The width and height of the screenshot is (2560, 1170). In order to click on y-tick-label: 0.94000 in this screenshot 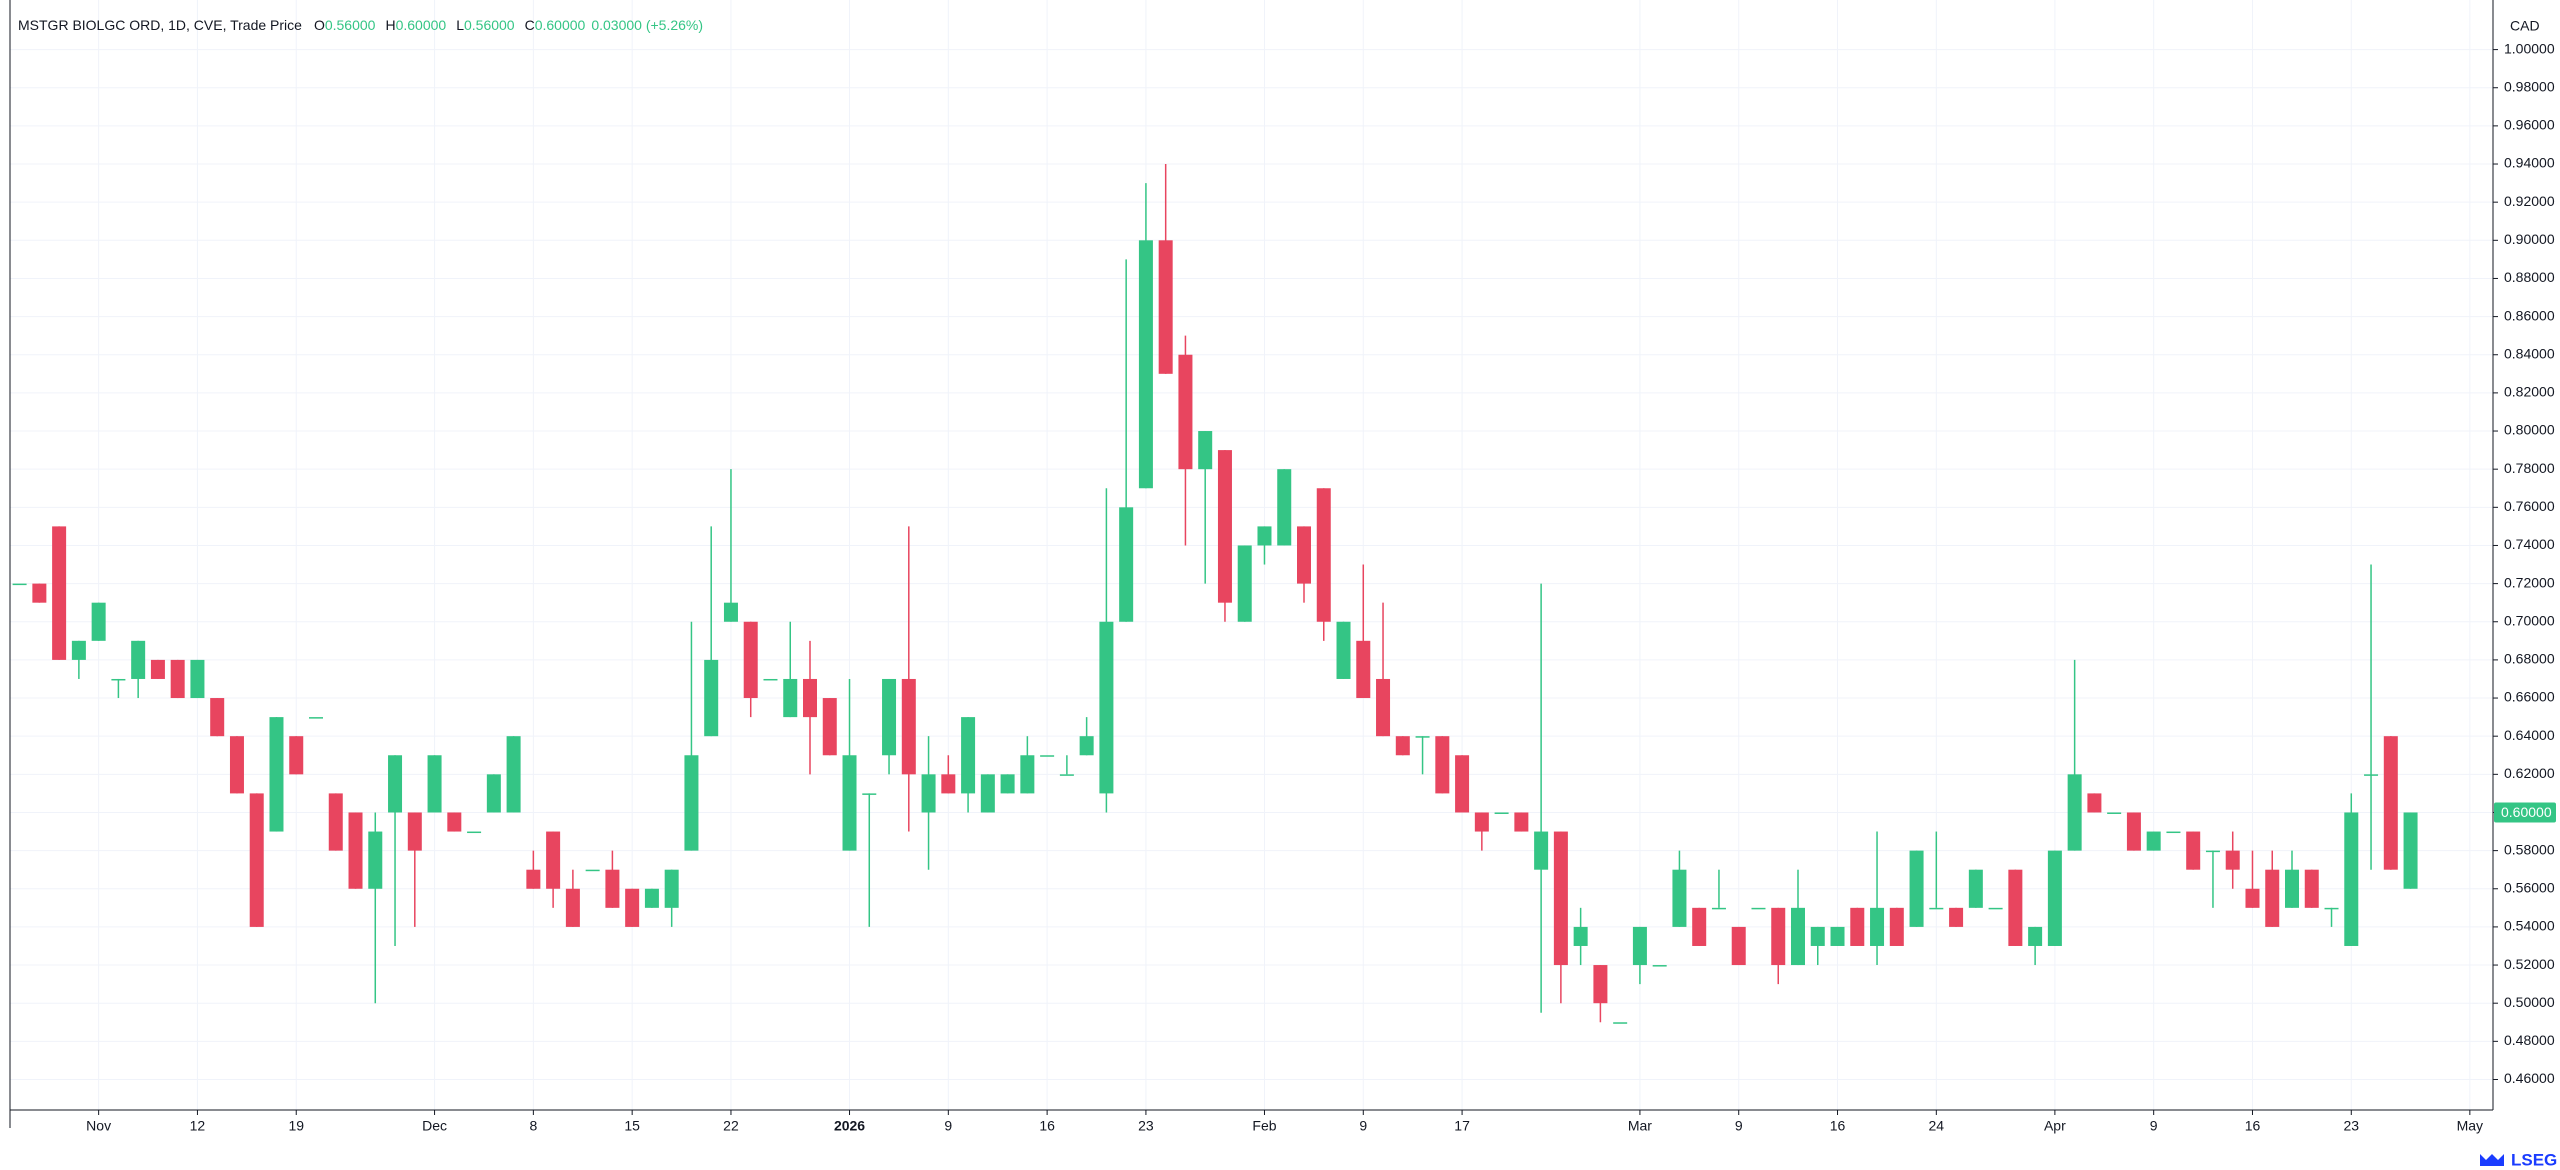, I will do `click(2529, 163)`.